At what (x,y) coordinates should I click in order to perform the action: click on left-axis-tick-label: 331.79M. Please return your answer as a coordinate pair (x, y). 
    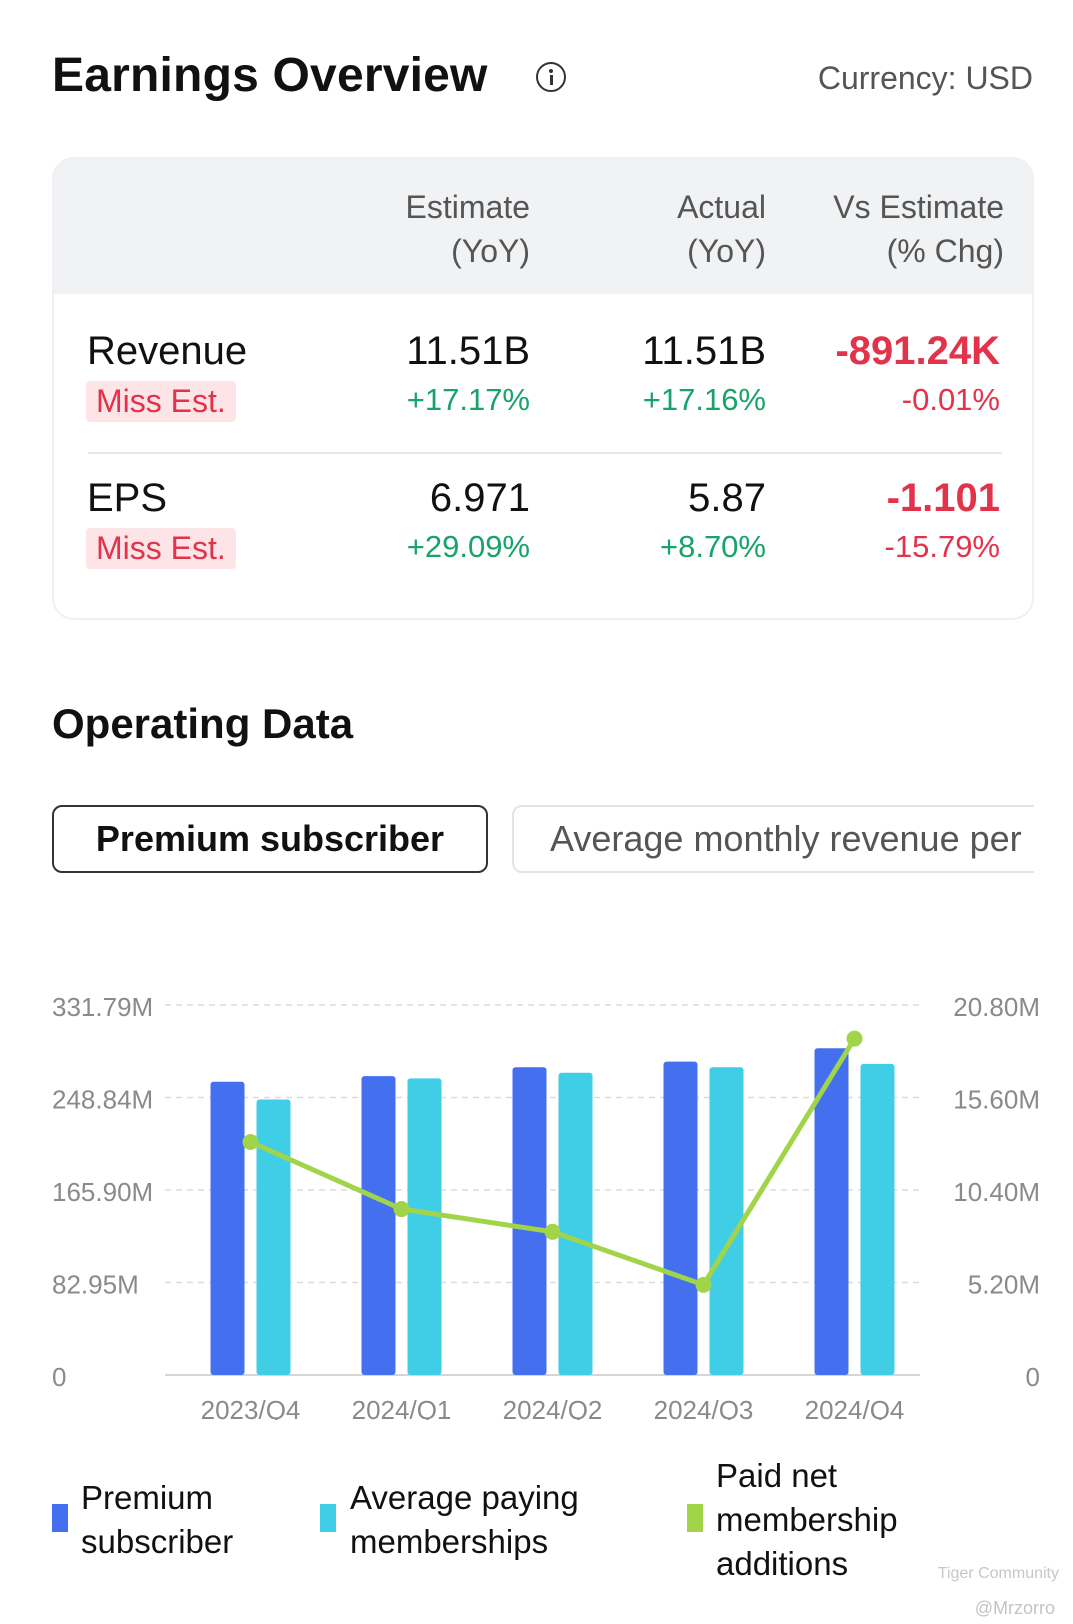
    Looking at the image, I should click on (102, 1007).